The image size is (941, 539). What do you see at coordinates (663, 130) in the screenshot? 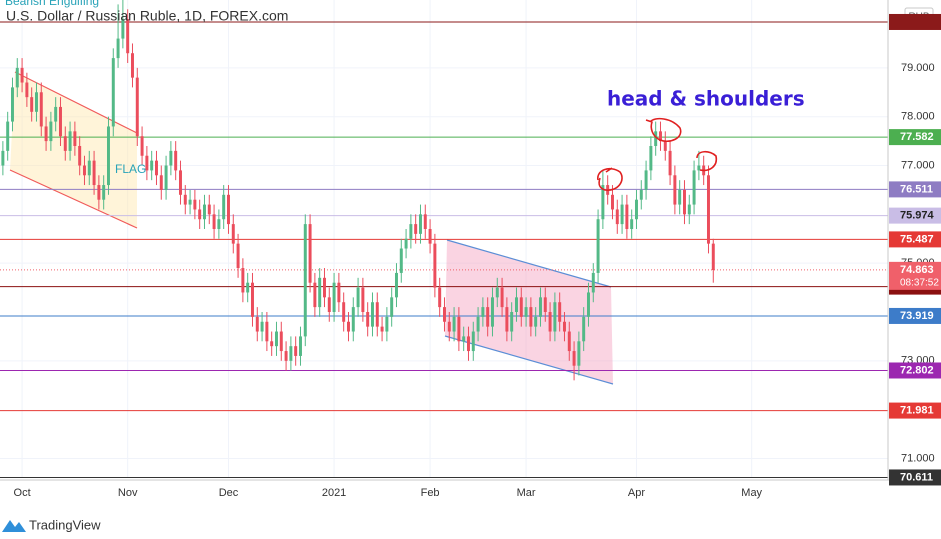
I see `head-circle` at bounding box center [663, 130].